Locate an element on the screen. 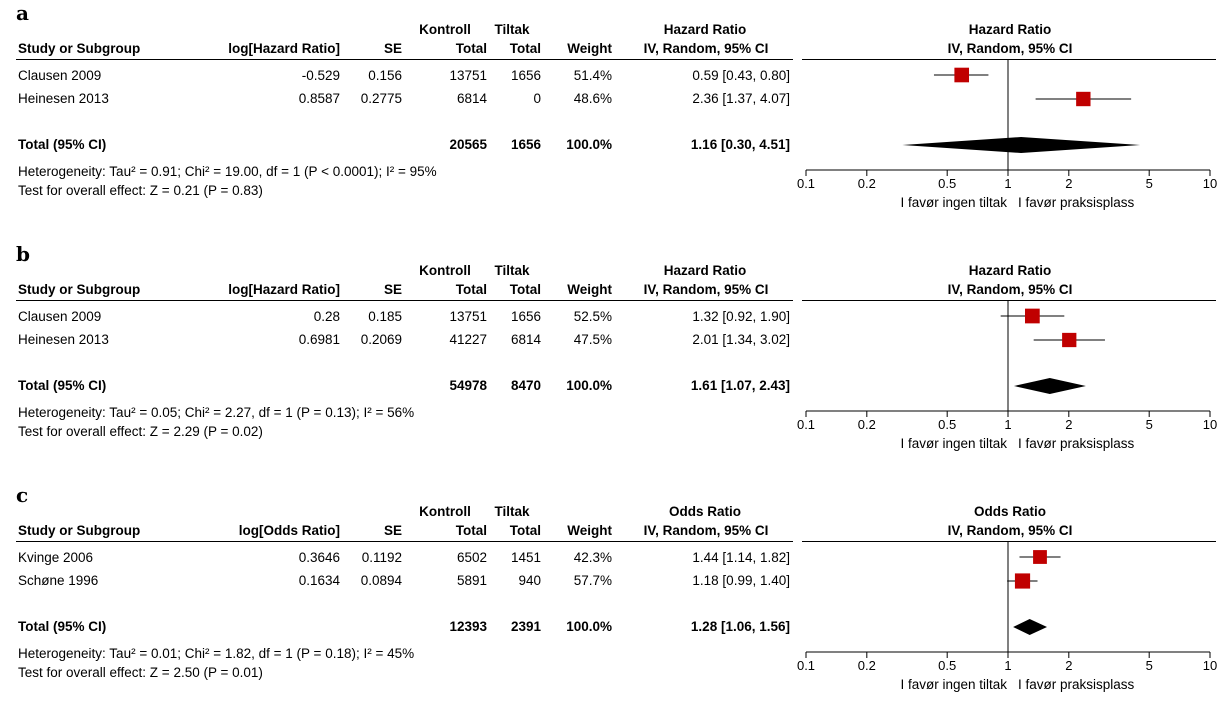 The width and height of the screenshot is (1222, 718). header-rule is located at coordinates (404, 300).